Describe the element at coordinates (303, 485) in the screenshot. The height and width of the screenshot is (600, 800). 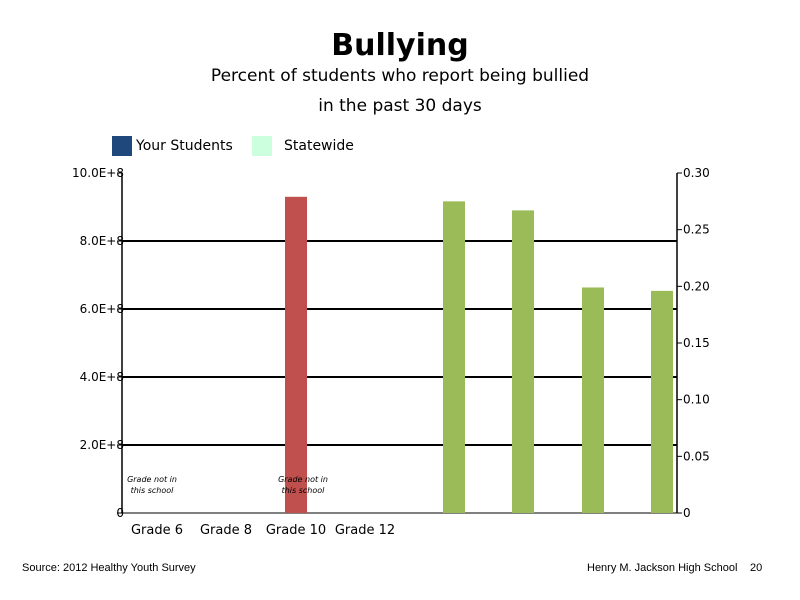
I see `annotation-grade-10: Grade not in this school` at that location.